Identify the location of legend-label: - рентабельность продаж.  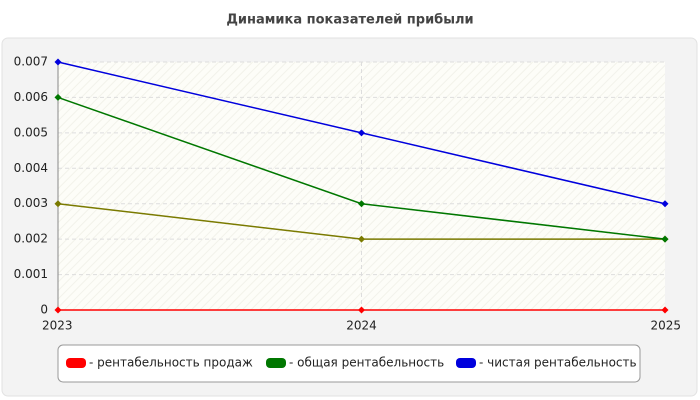
(171, 363).